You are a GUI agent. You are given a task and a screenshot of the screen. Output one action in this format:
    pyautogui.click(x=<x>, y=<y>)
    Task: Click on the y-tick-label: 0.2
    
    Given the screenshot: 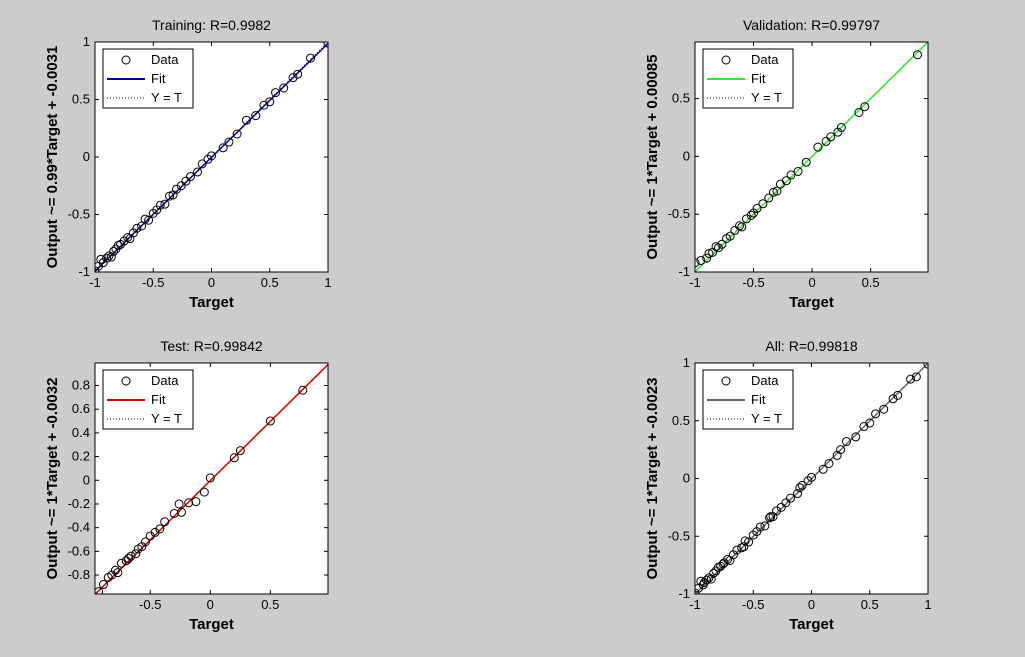 What is the action you would take?
    pyautogui.click(x=81, y=456)
    